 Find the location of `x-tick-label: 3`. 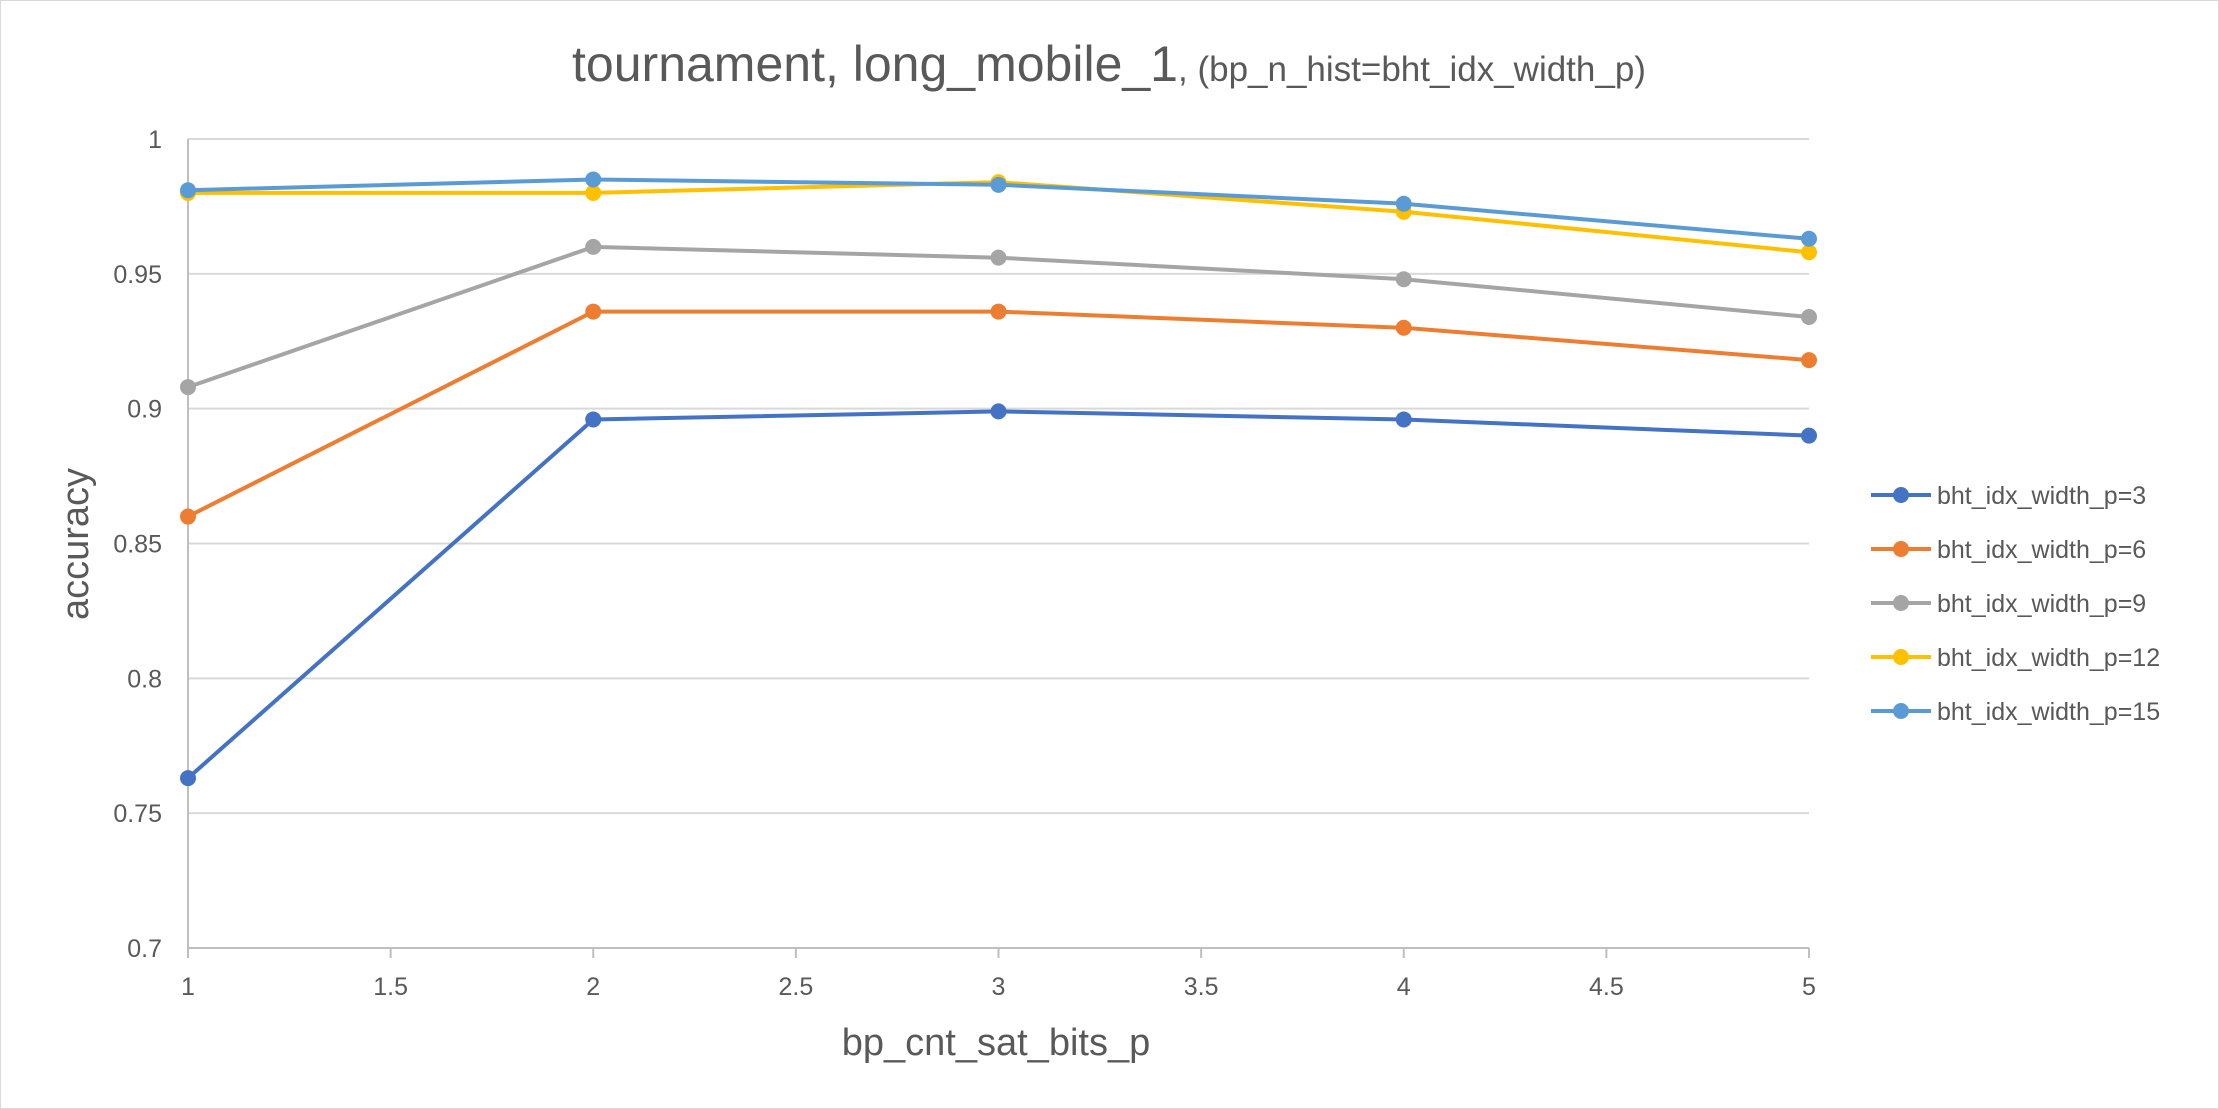

x-tick-label: 3 is located at coordinates (999, 987).